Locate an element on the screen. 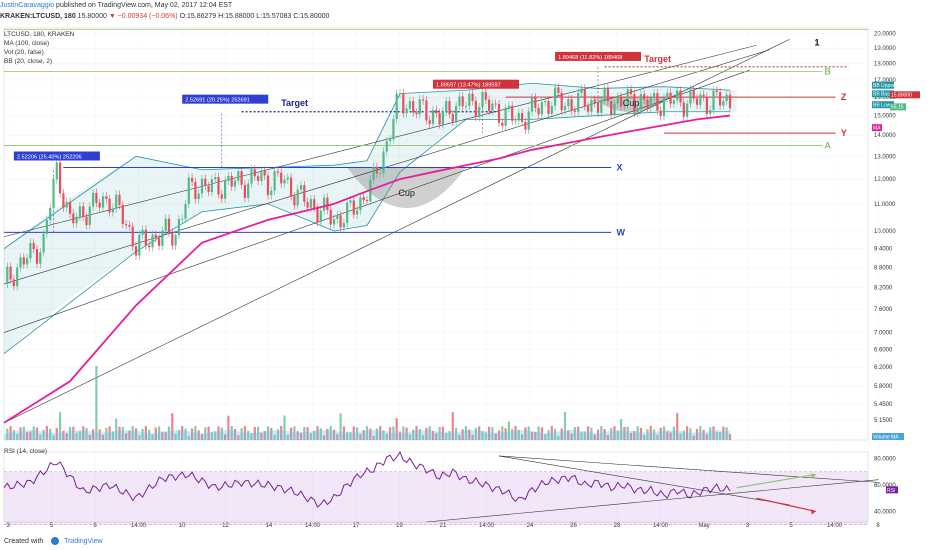 The image size is (932, 550). y-tick-label: 6.6000 is located at coordinates (883, 350).